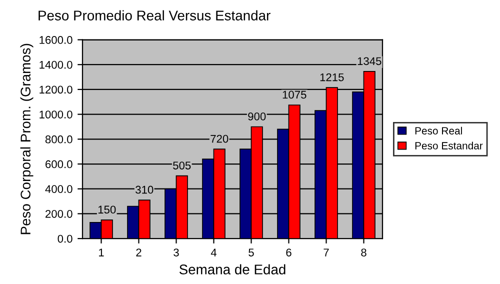  What do you see at coordinates (232, 269) in the screenshot?
I see `x-axis-title: Semana de Edad` at bounding box center [232, 269].